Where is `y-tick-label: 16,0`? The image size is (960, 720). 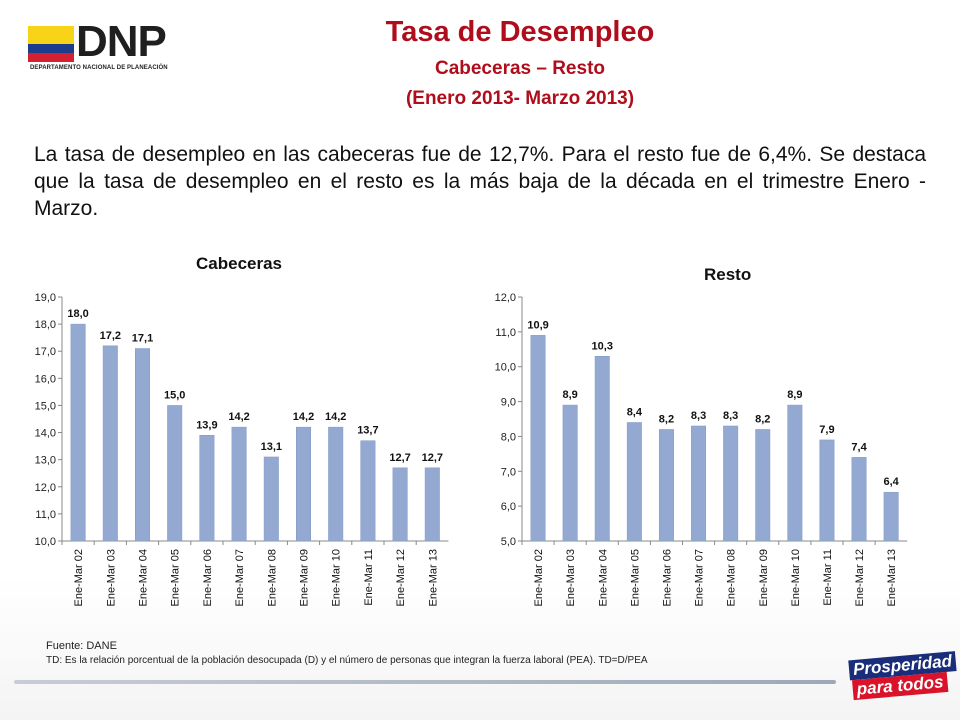
y-tick-label: 16,0 is located at coordinates (45, 379).